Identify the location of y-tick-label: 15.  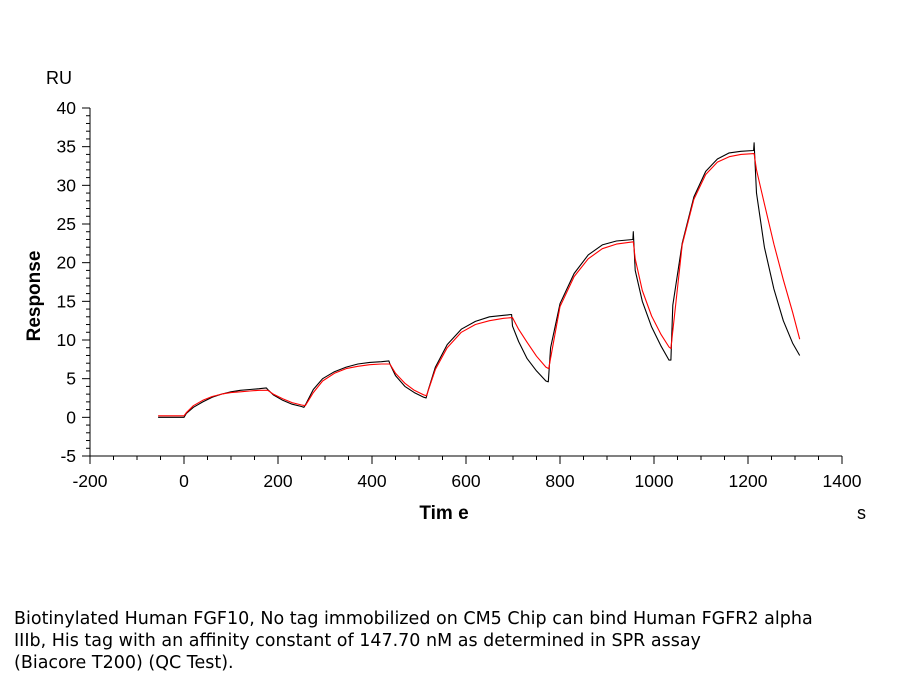
(66, 301).